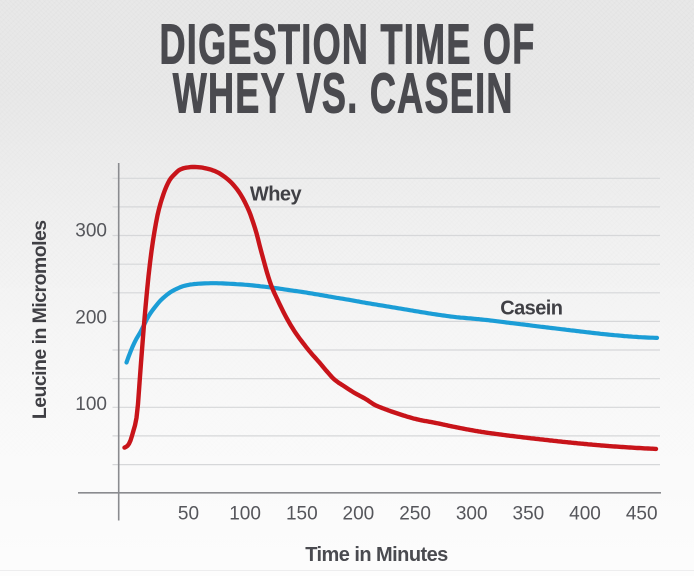 This screenshot has width=694, height=576. What do you see at coordinates (531, 309) in the screenshot?
I see `svg-text: Casein` at bounding box center [531, 309].